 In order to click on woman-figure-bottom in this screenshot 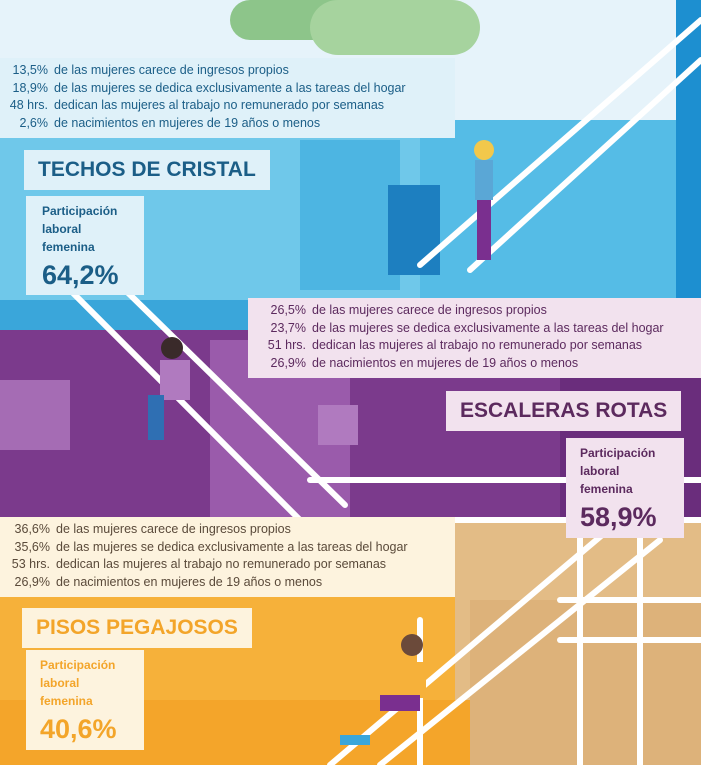, I will do `click(383, 689)`.